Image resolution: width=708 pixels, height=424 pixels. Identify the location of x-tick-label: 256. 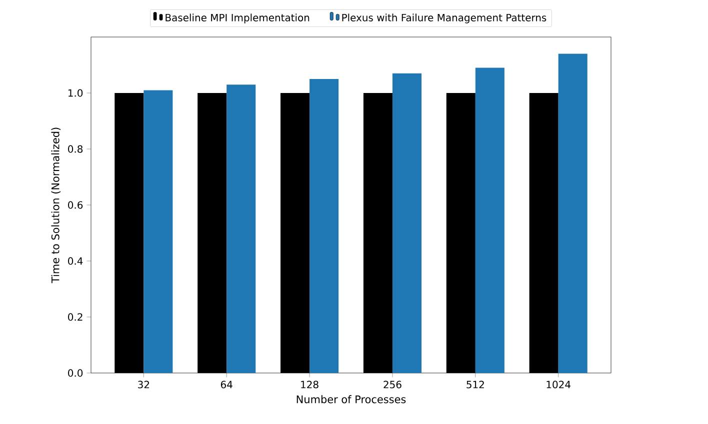
(393, 384).